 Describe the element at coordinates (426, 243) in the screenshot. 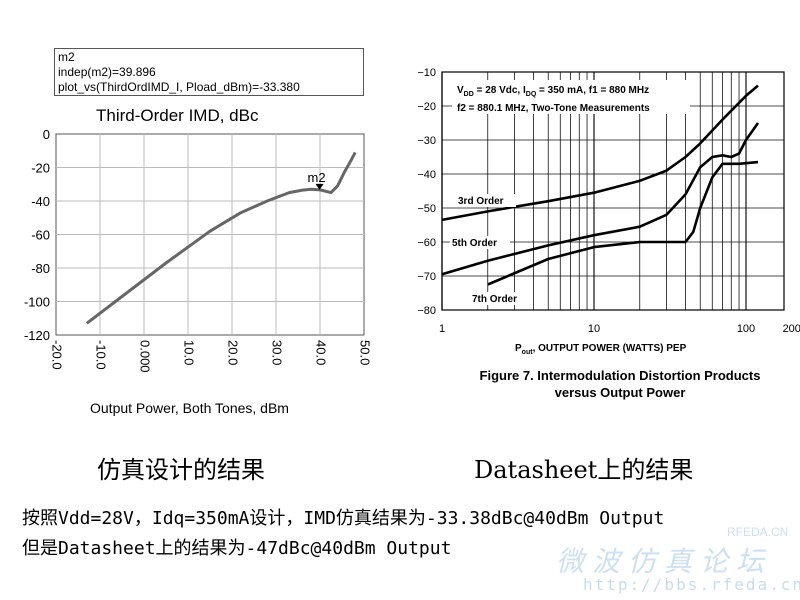

I see `right-y-tick-label: −60` at that location.